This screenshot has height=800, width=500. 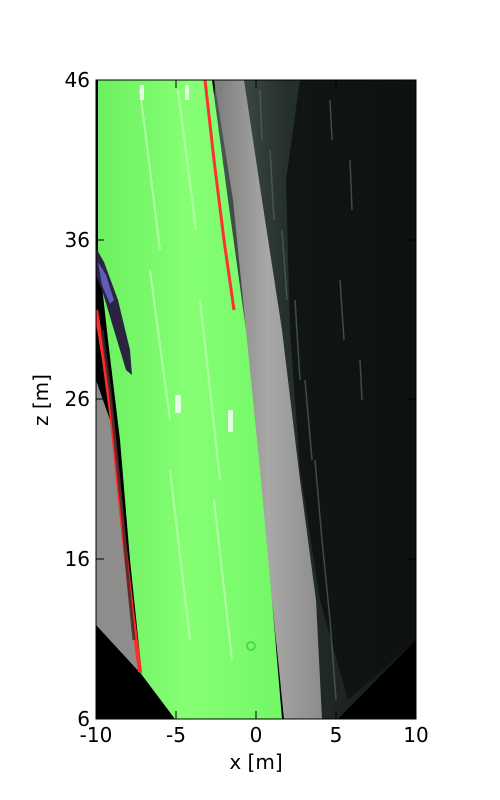 I want to click on x-tick-label: 0, so click(x=256, y=735).